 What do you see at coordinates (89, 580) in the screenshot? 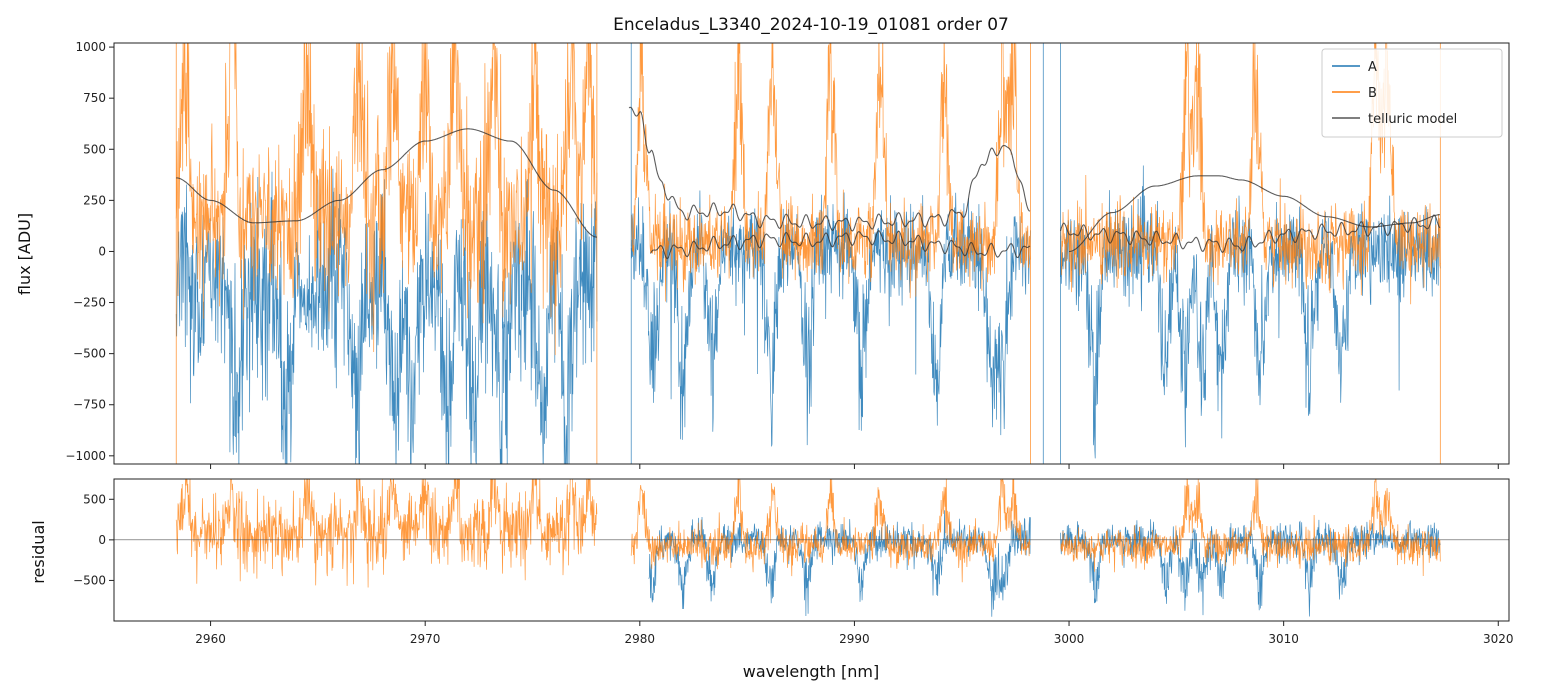
I see `bottom-ytick-label: −500` at bounding box center [89, 580].